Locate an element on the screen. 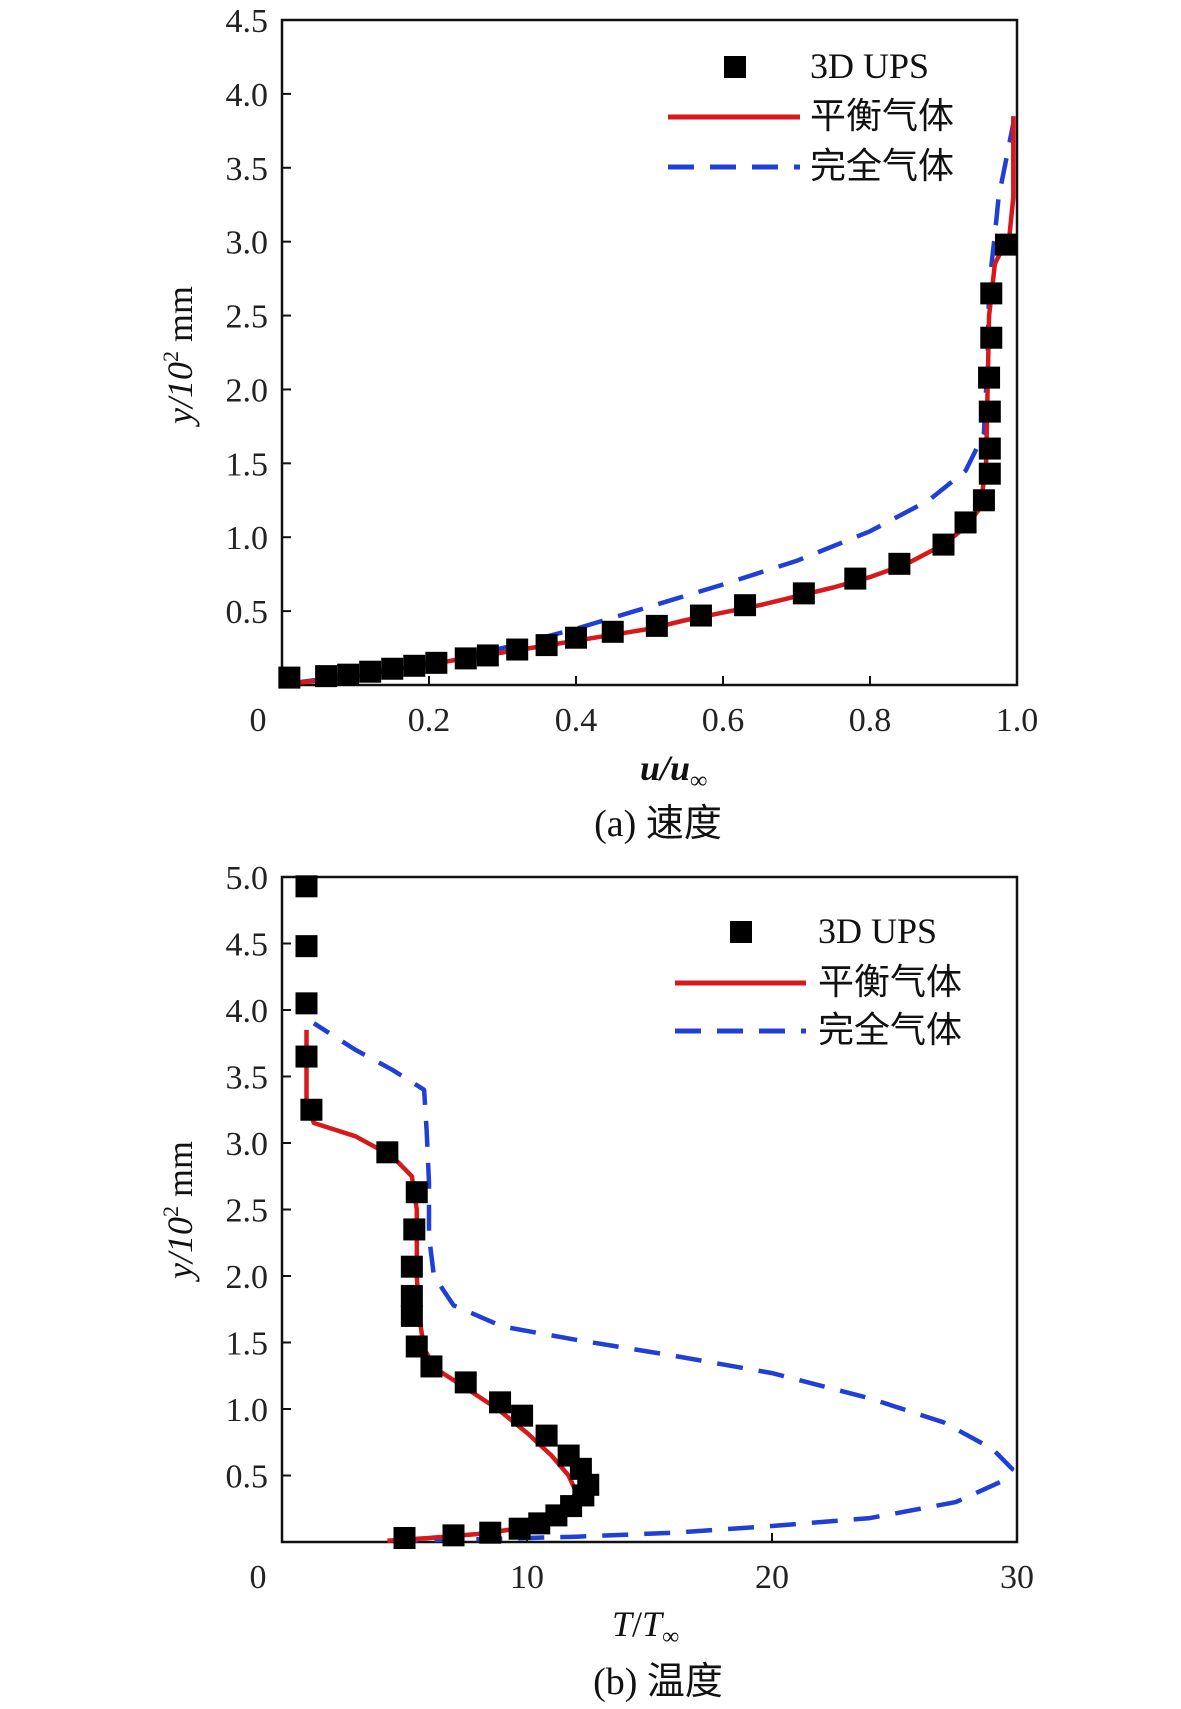  series-3d-ups-b is located at coordinates (447, 1212).